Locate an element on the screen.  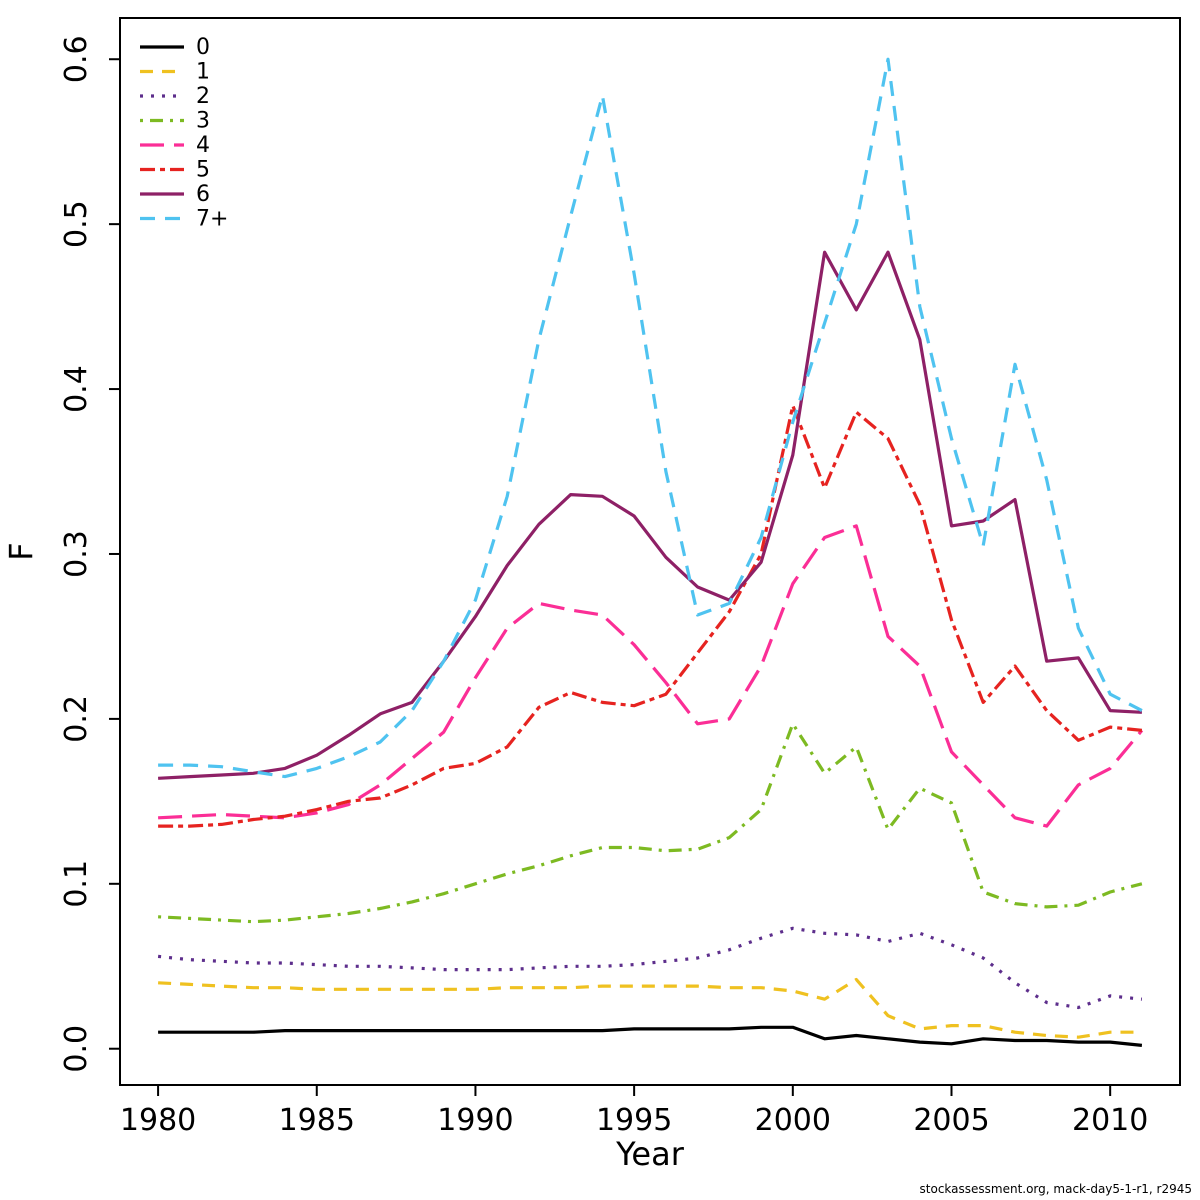
y-tick-label: 0.3 is located at coordinates (76, 554).